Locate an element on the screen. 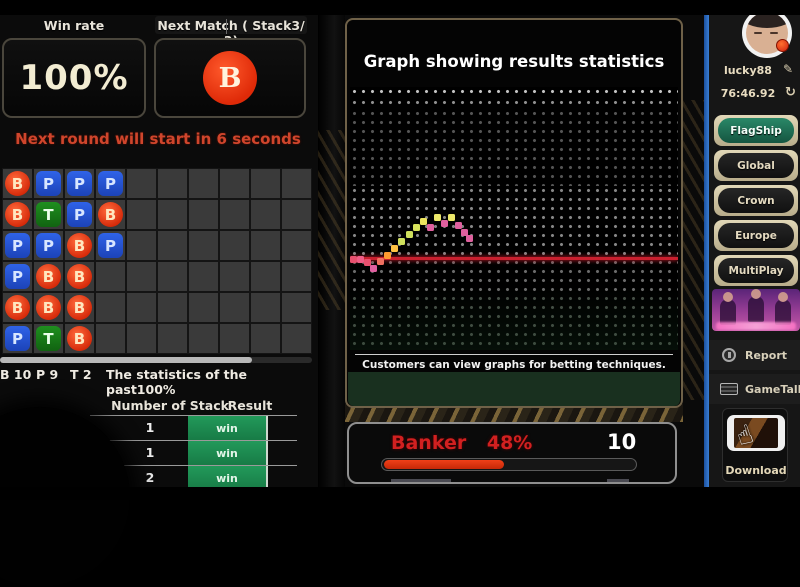 Image resolution: width=800 pixels, height=587 pixels. countdown-text: Next round will start in 6 seconds is located at coordinates (158, 139).